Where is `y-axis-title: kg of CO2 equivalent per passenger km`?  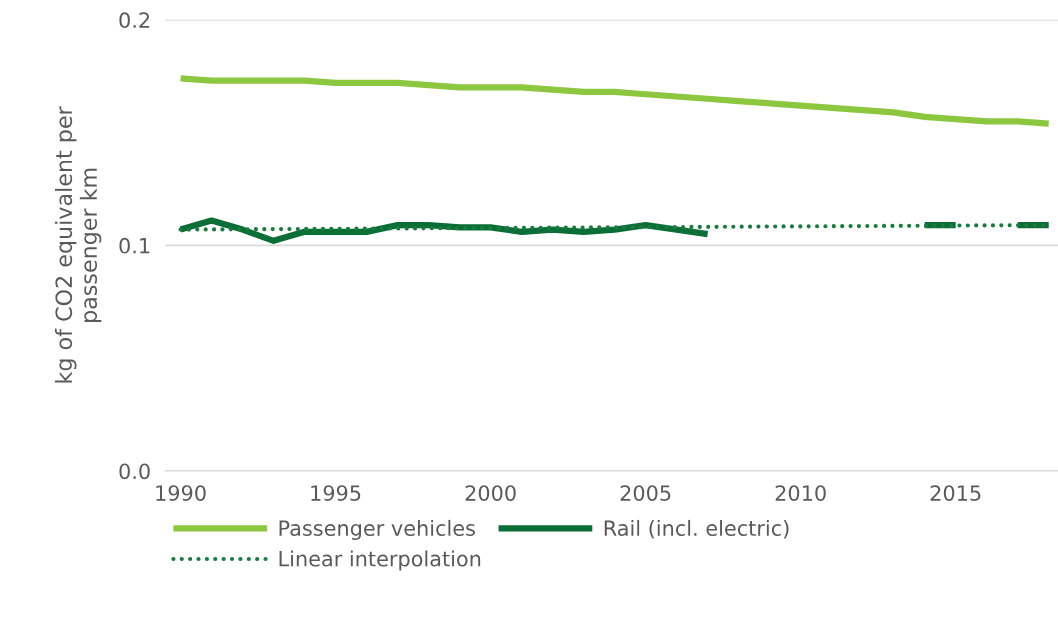
y-axis-title: kg of CO2 equivalent per passenger km is located at coordinates (78, 244).